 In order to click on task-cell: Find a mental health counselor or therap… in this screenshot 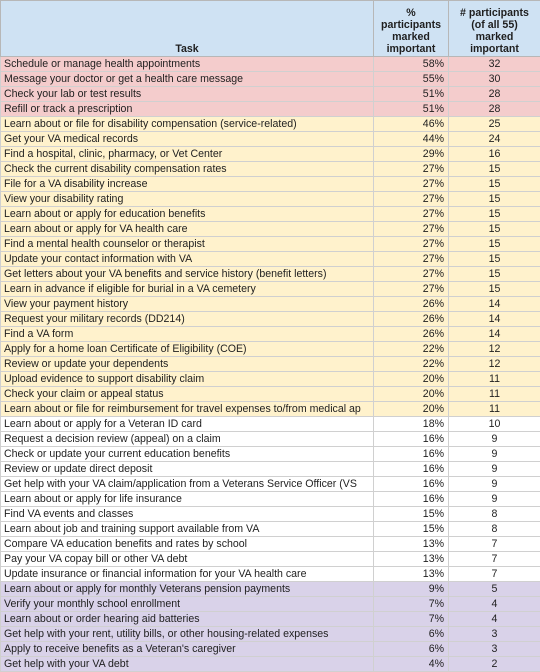, I will do `click(187, 244)`.